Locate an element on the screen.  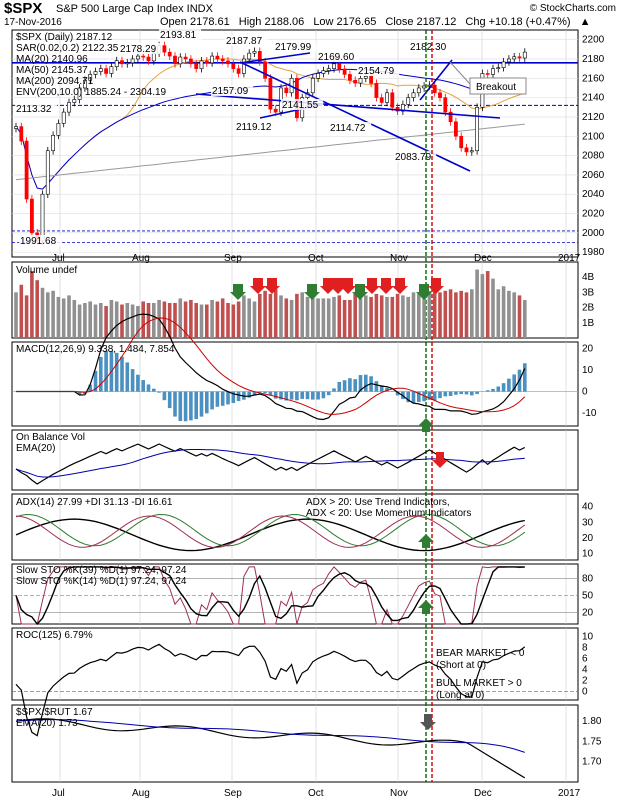
x-tick-label-bottom: Aug is located at coordinates (141, 793).